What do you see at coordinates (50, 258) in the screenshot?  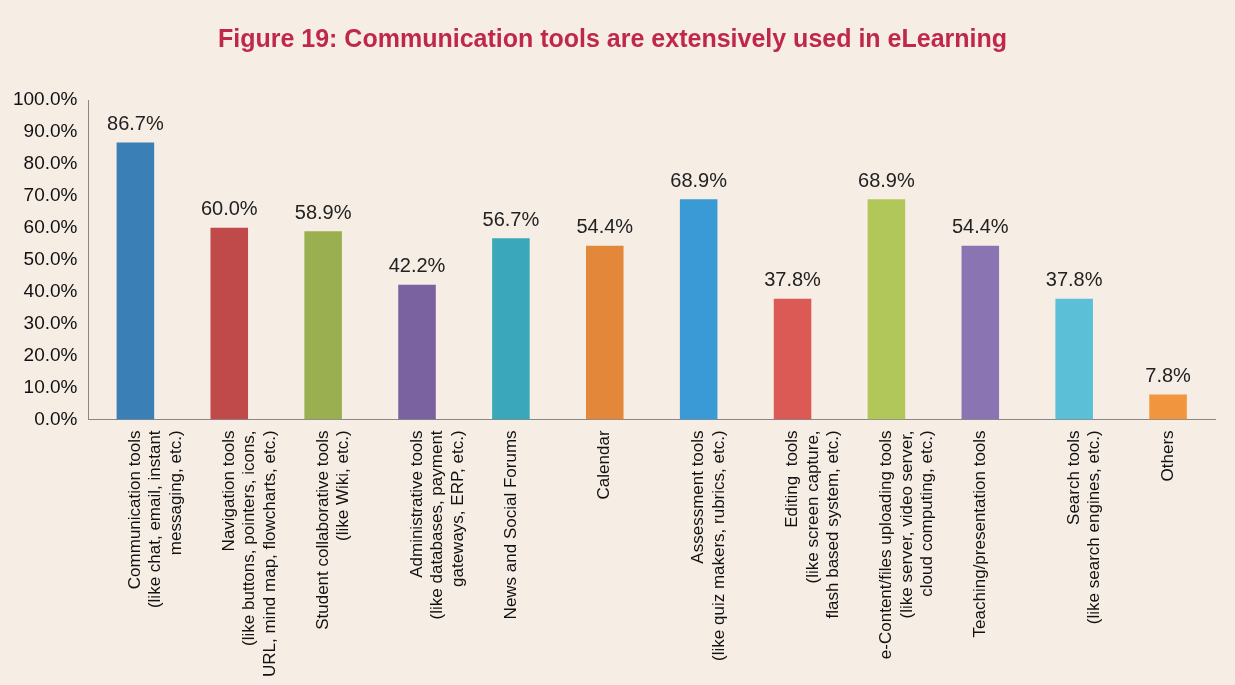 I see `y-tick-label: 50.0%` at bounding box center [50, 258].